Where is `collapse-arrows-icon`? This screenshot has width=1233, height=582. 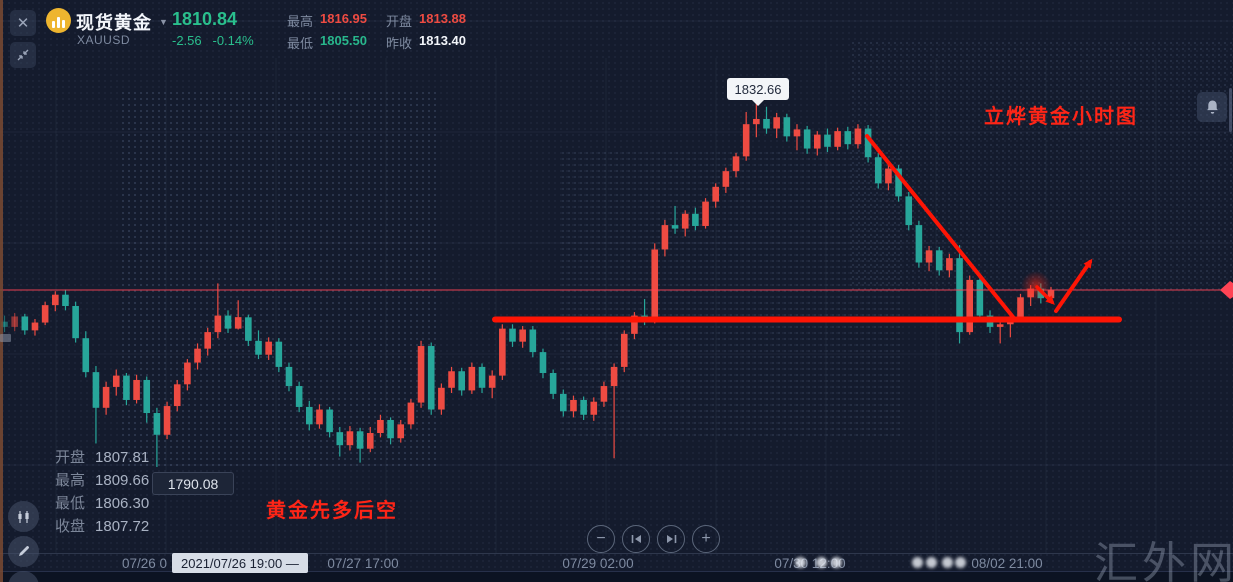 collapse-arrows-icon is located at coordinates (23, 55).